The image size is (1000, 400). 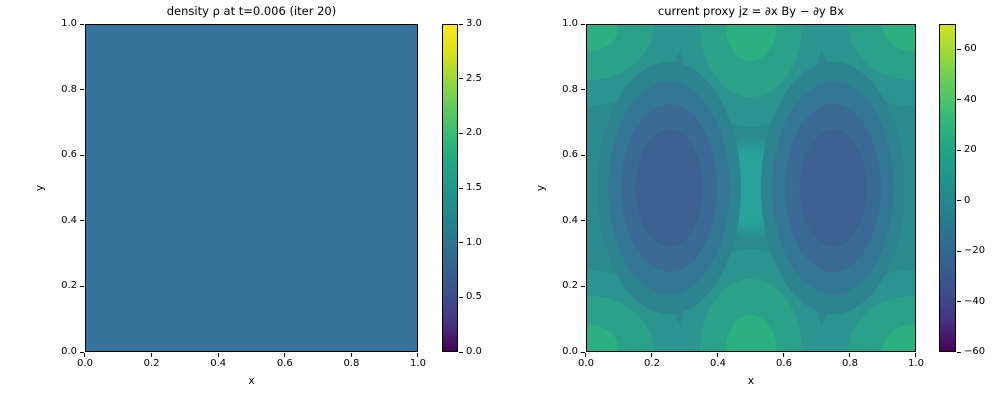 What do you see at coordinates (474, 242) in the screenshot?
I see `colorbar-tick-label: 1.0` at bounding box center [474, 242].